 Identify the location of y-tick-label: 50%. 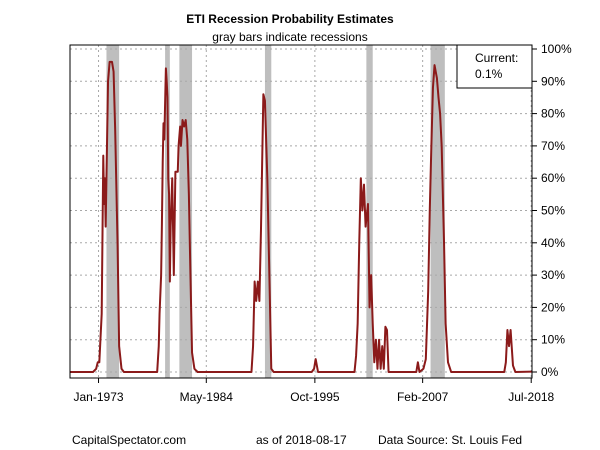
(553, 211).